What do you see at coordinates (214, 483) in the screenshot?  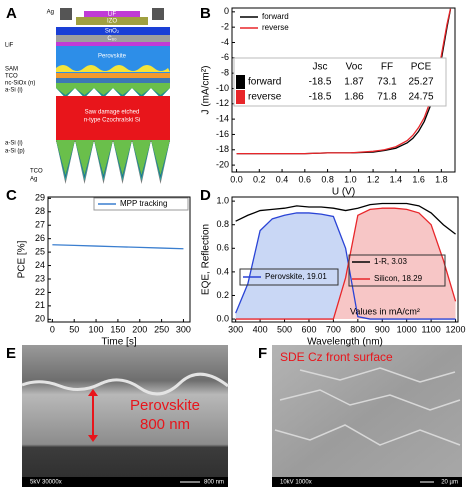 I see `scale-bar-label: 800 nm` at bounding box center [214, 483].